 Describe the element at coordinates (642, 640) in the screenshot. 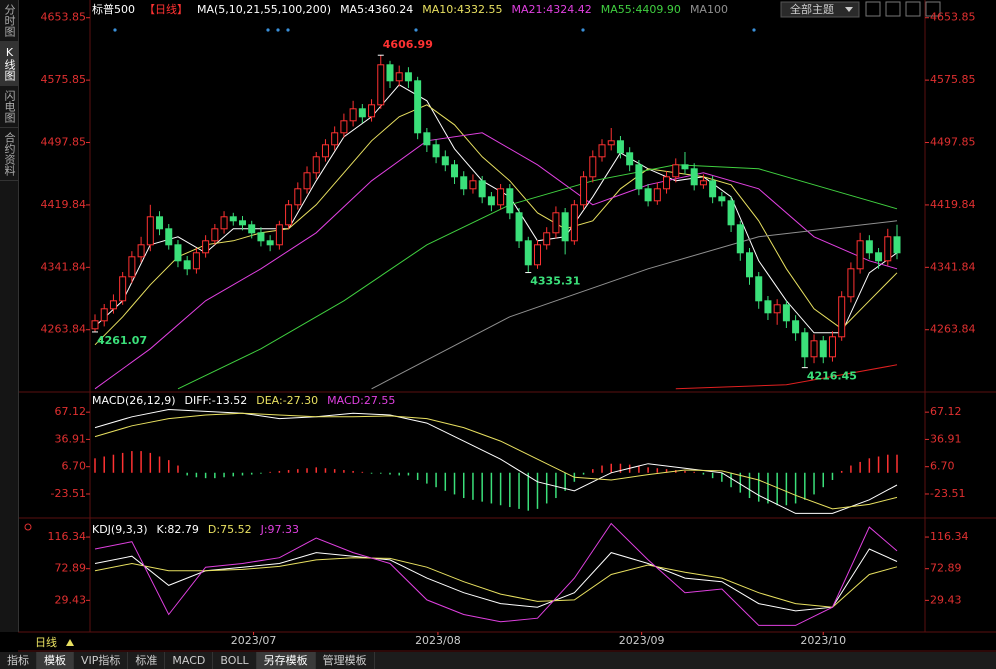

I see `x-tick-label: 2023/09` at that location.